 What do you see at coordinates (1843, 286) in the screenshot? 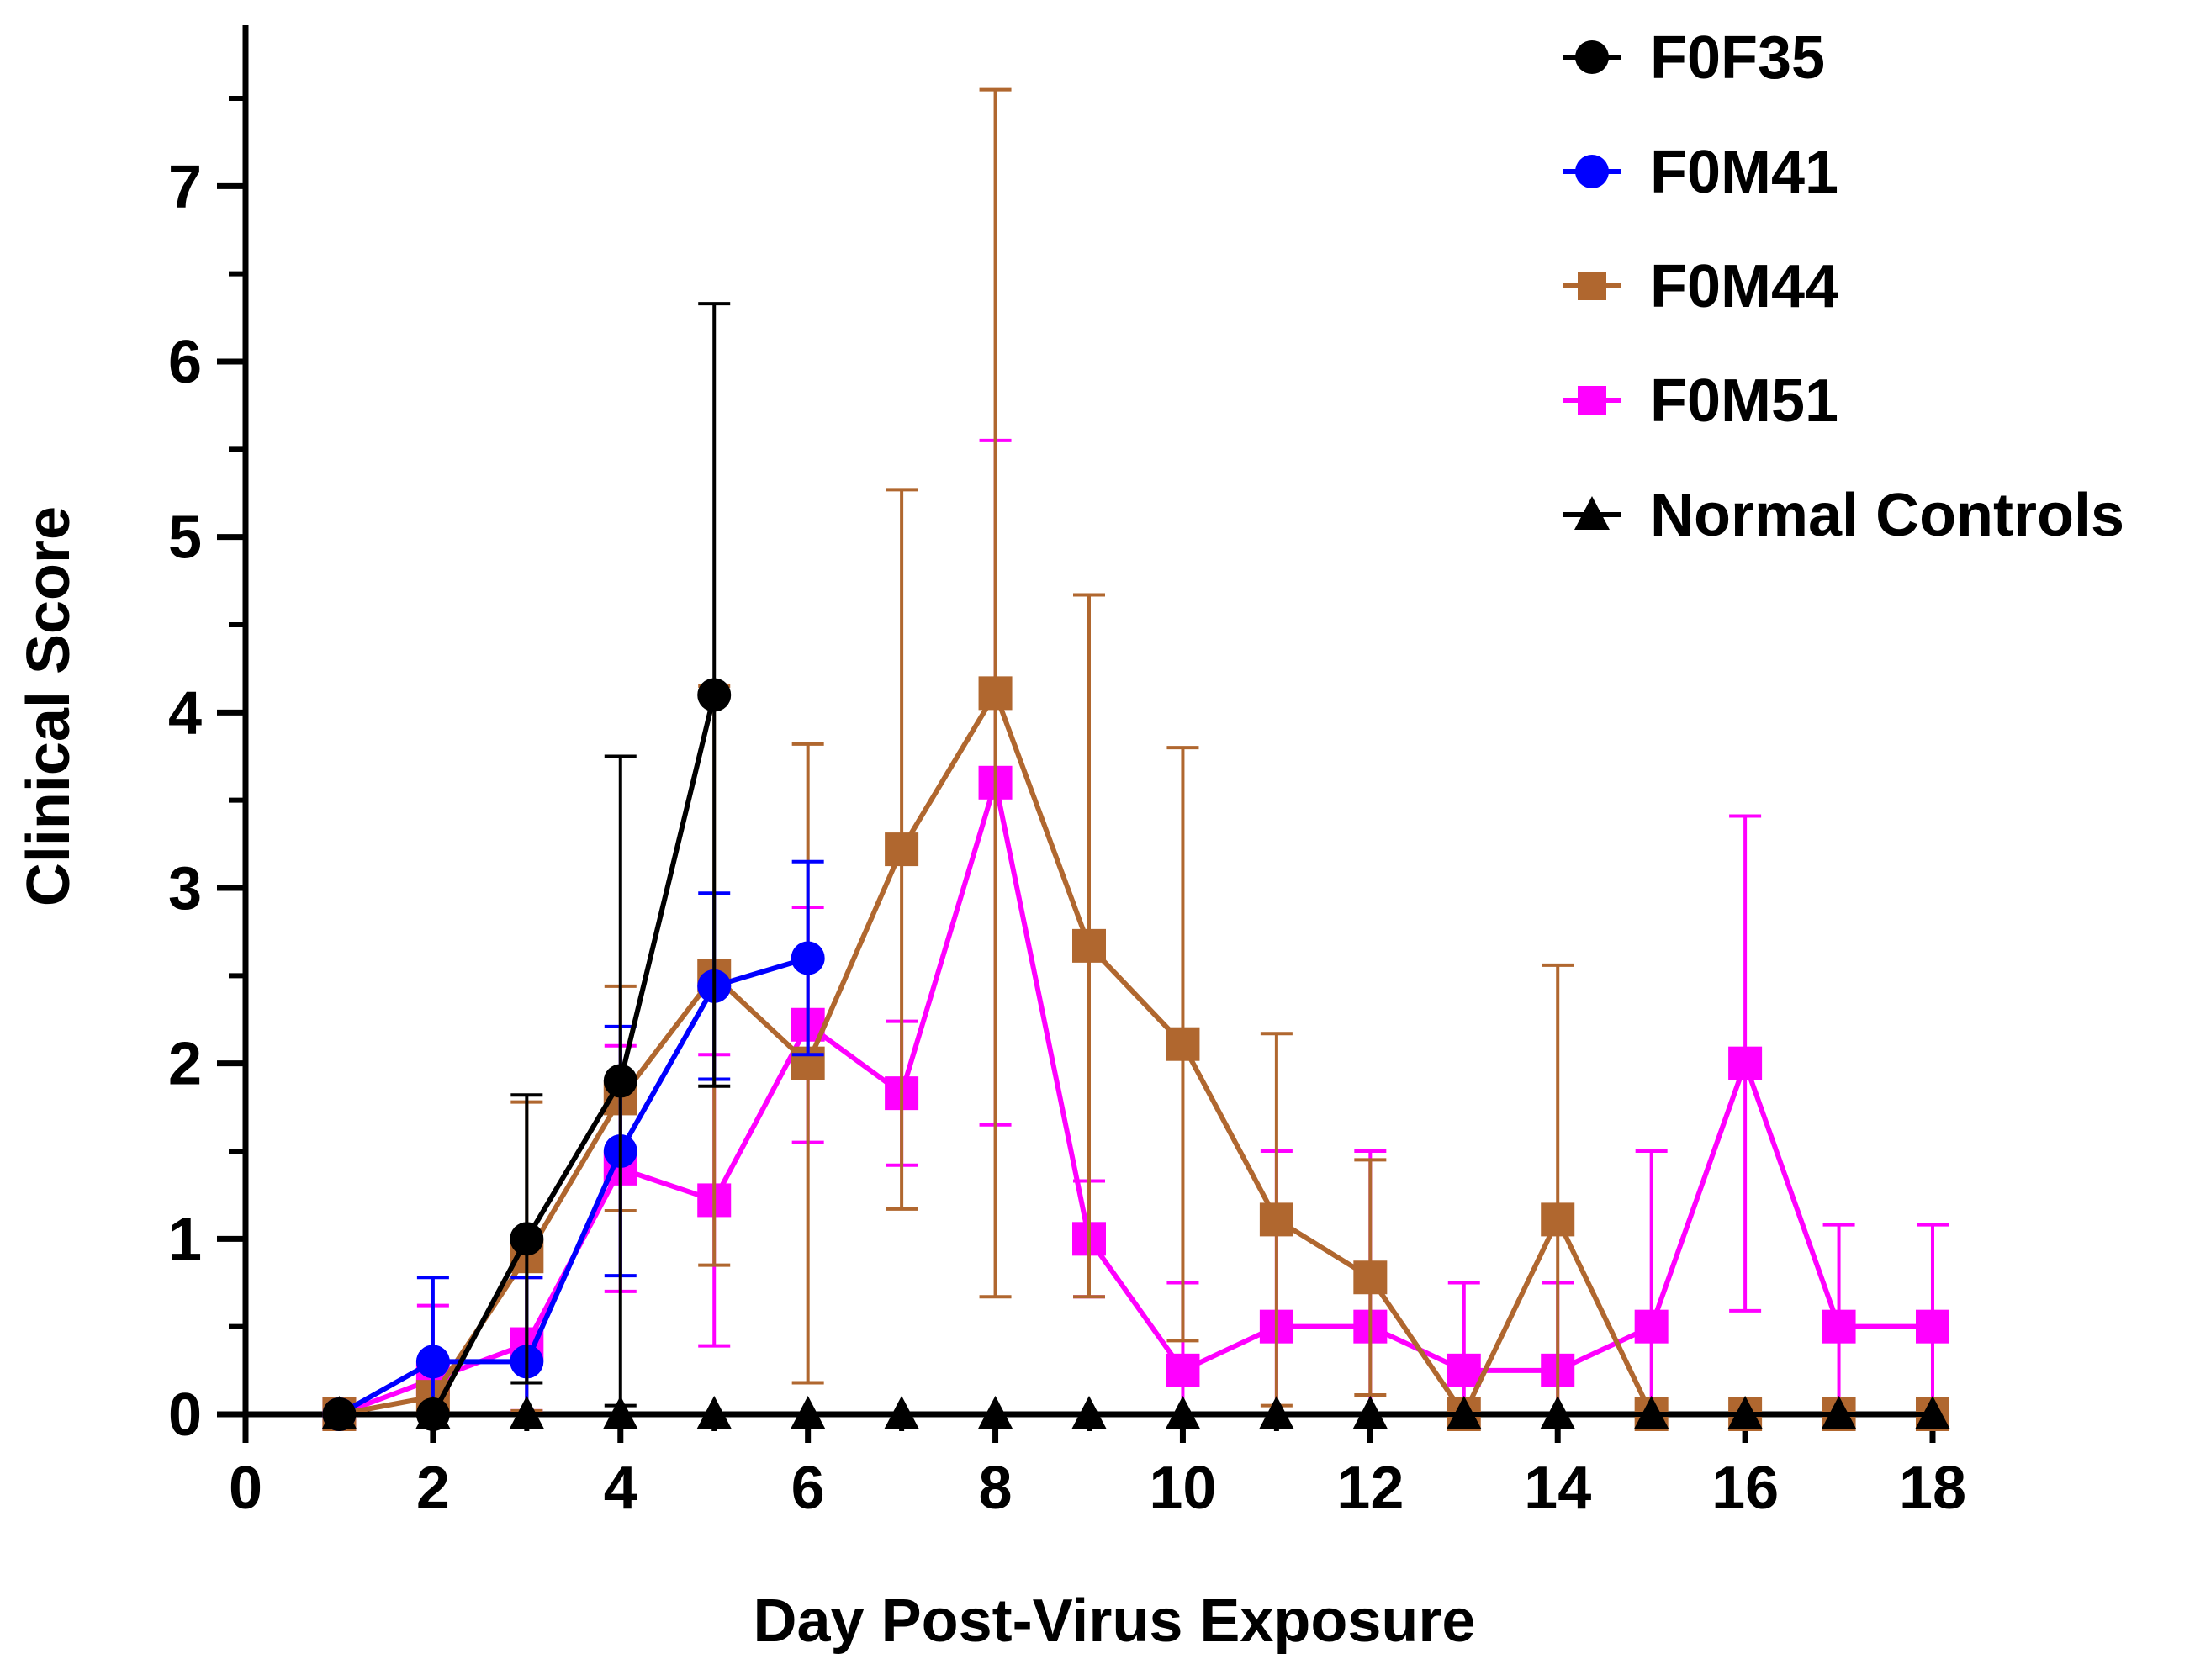
I see `legend: F0F35 F0M41 F0M44 F0M51 Normal Controls` at bounding box center [1843, 286].